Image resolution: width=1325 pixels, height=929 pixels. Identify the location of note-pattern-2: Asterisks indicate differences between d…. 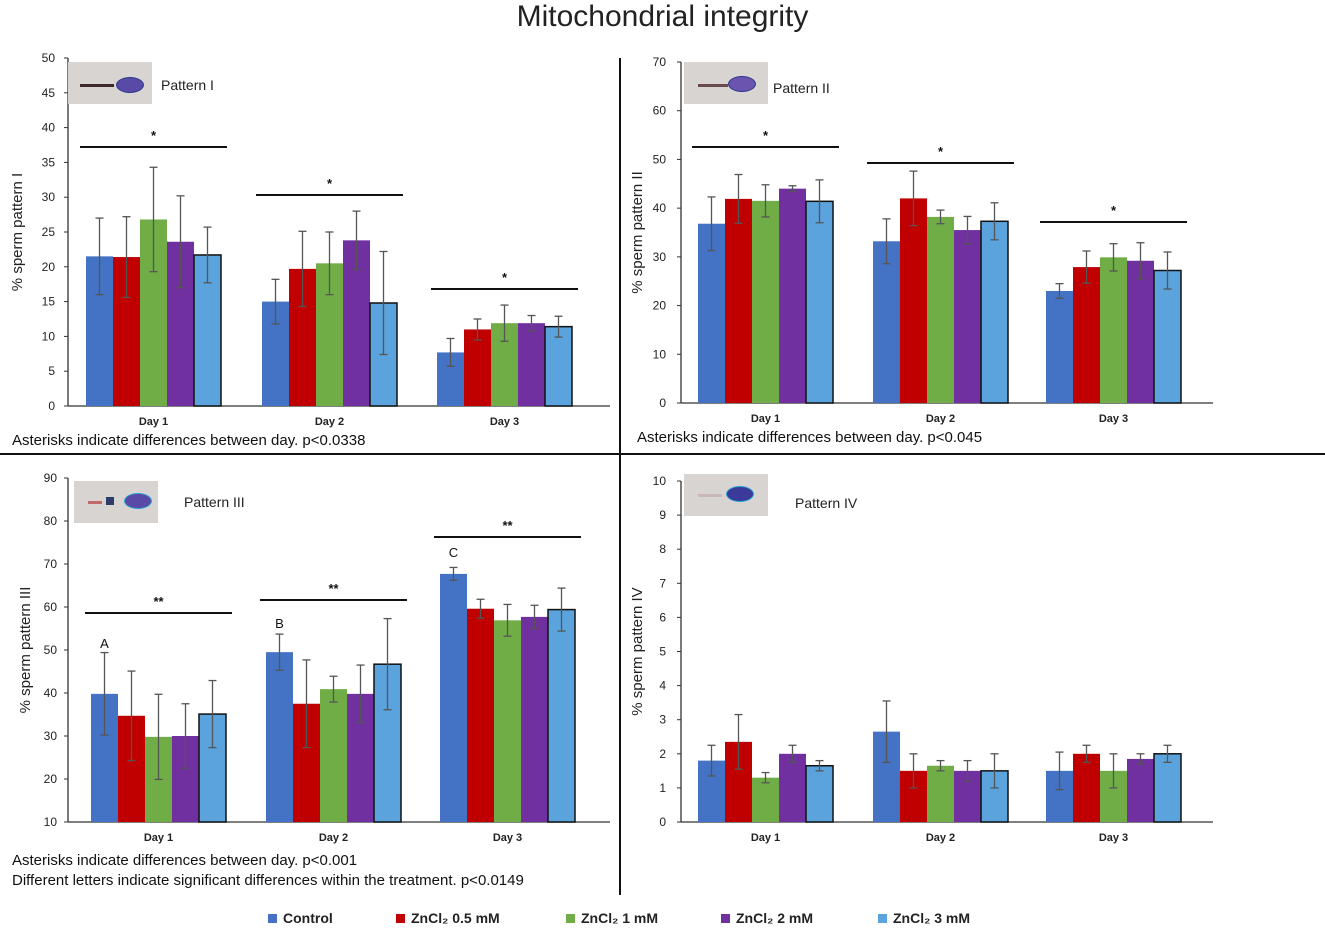
(810, 437).